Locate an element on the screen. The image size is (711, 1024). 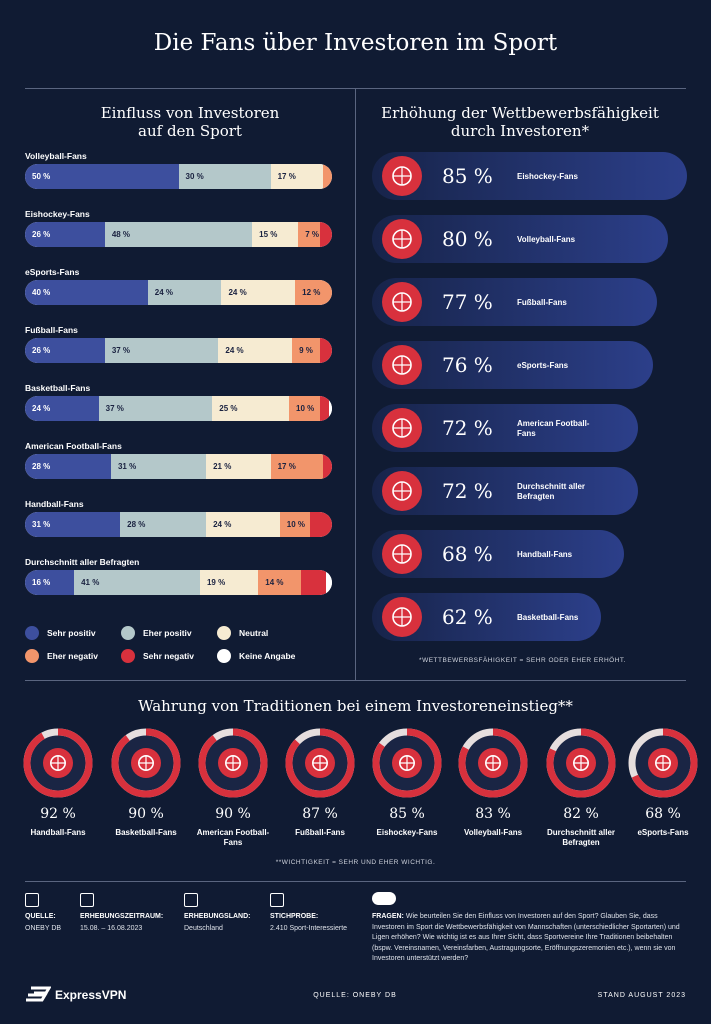
value-label: 31 % is located at coordinates (41, 524).